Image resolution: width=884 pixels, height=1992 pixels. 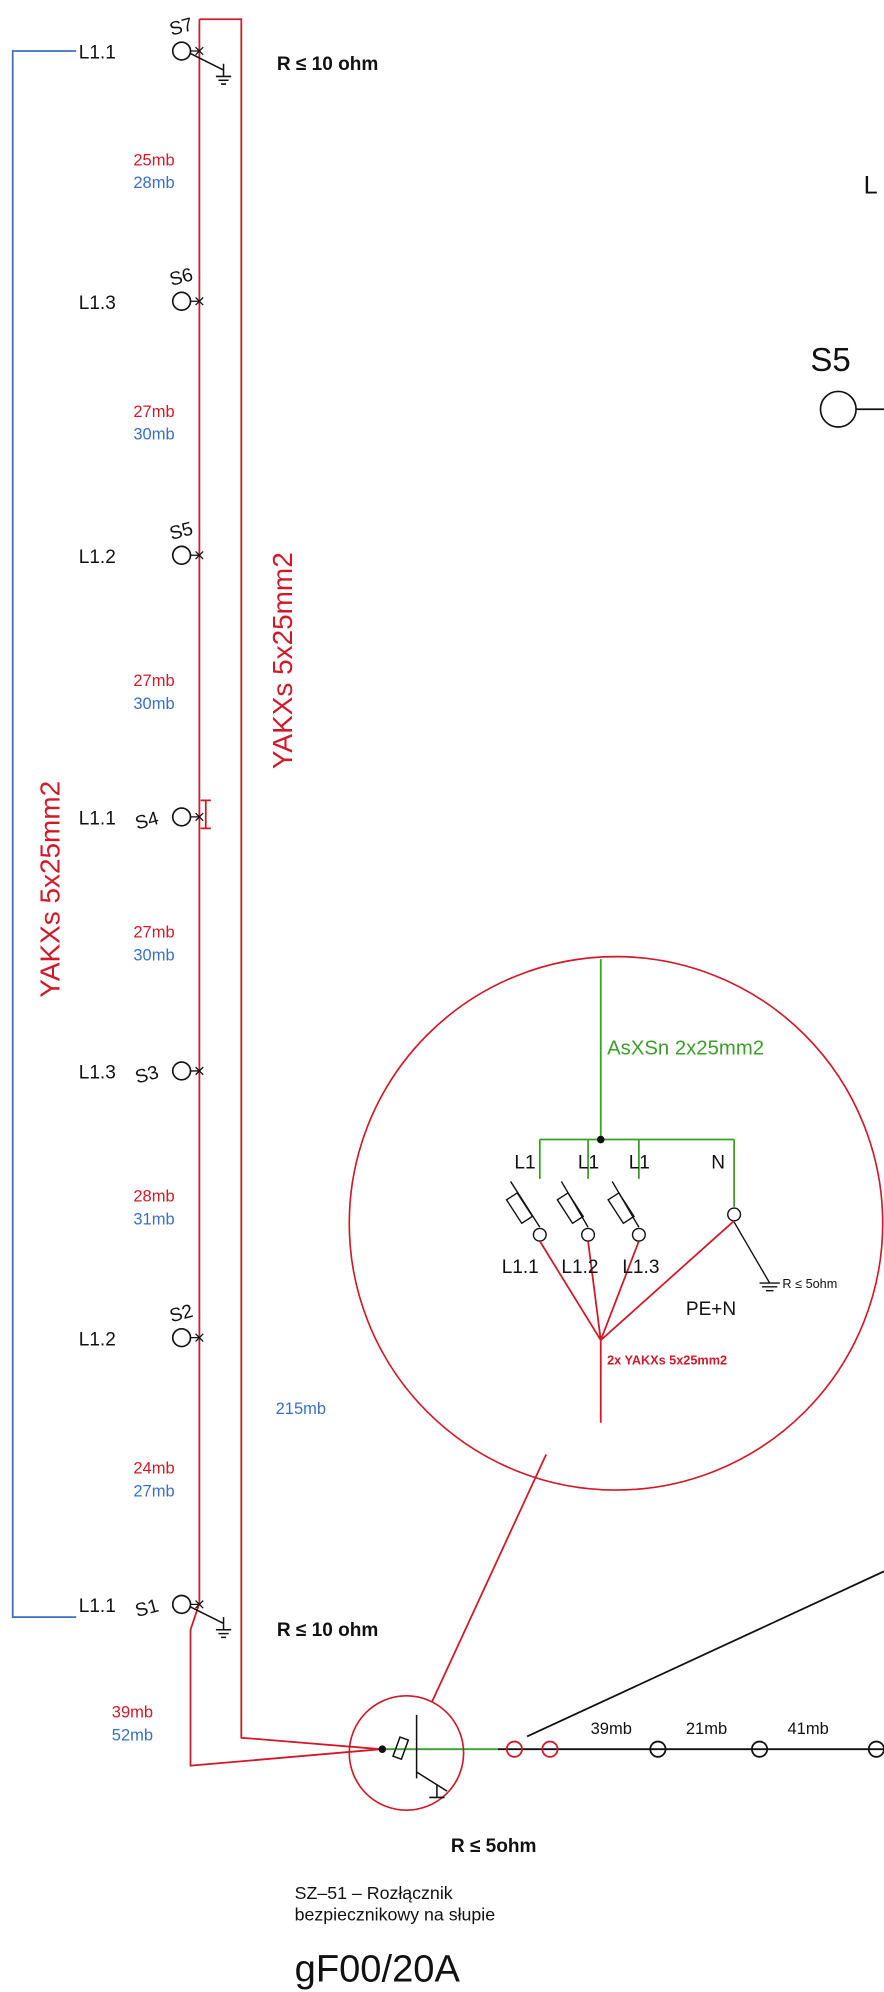 I want to click on edge-pole-name: S5, so click(x=830, y=359).